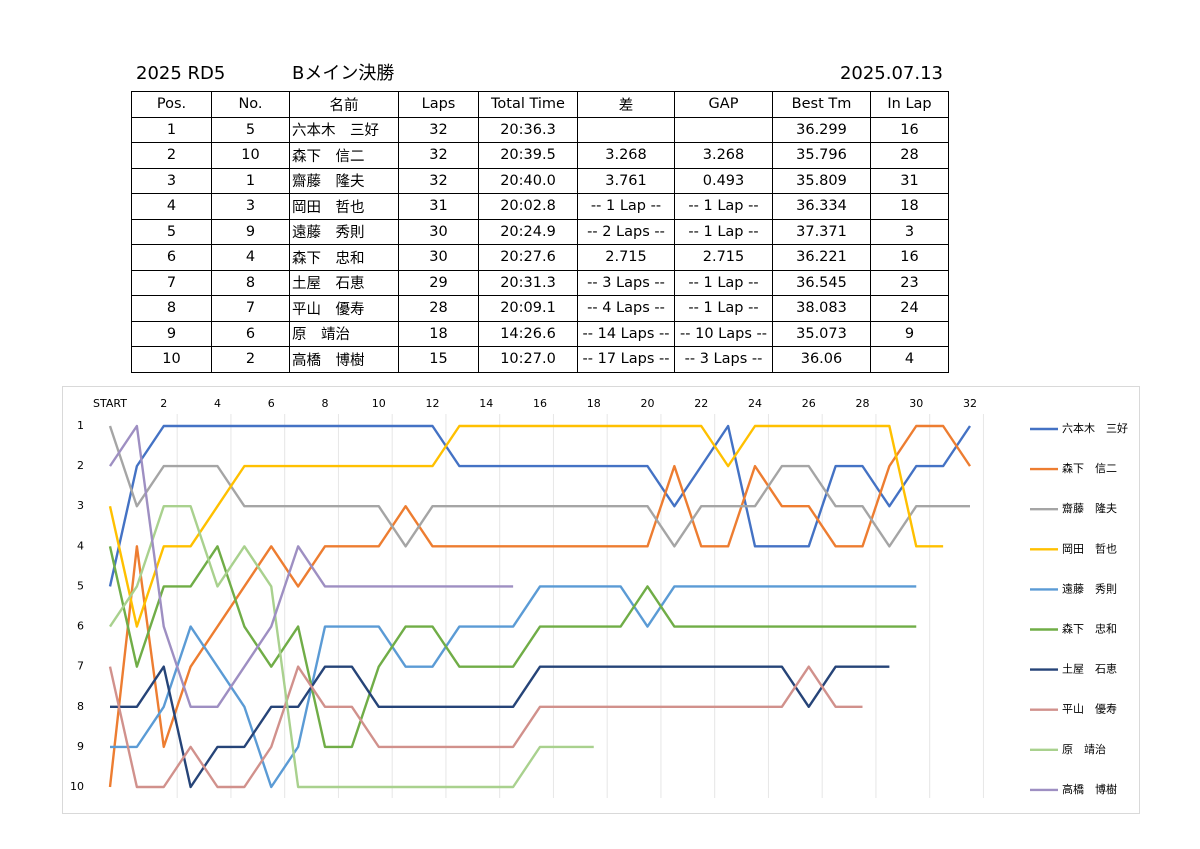  I want to click on x-tick-label: 26, so click(809, 403).